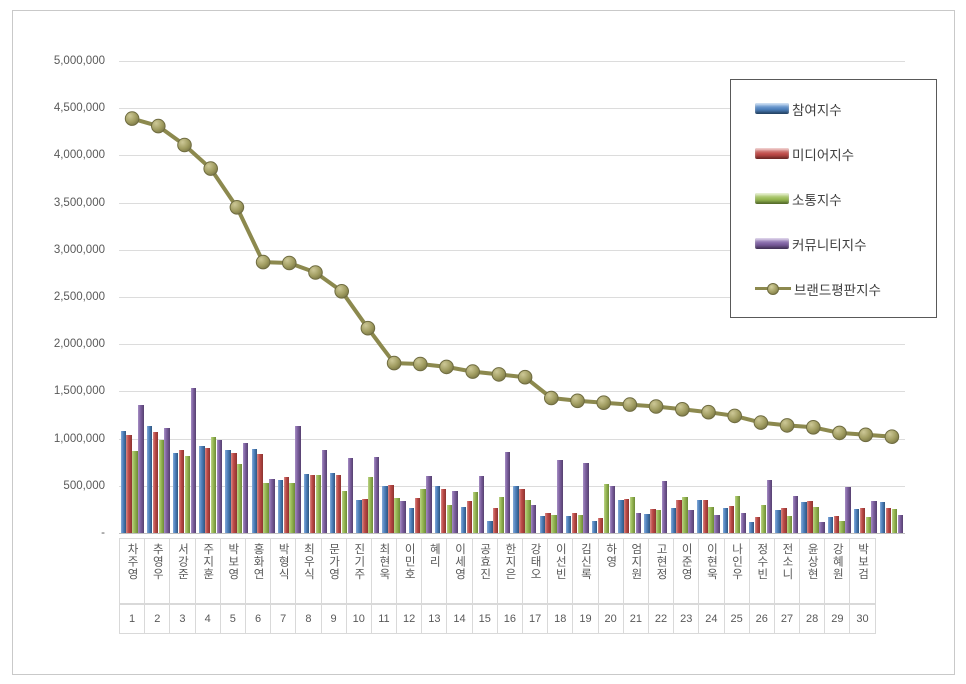  Describe the element at coordinates (772, 198) in the screenshot. I see `communication-index-bar-icon` at that location.